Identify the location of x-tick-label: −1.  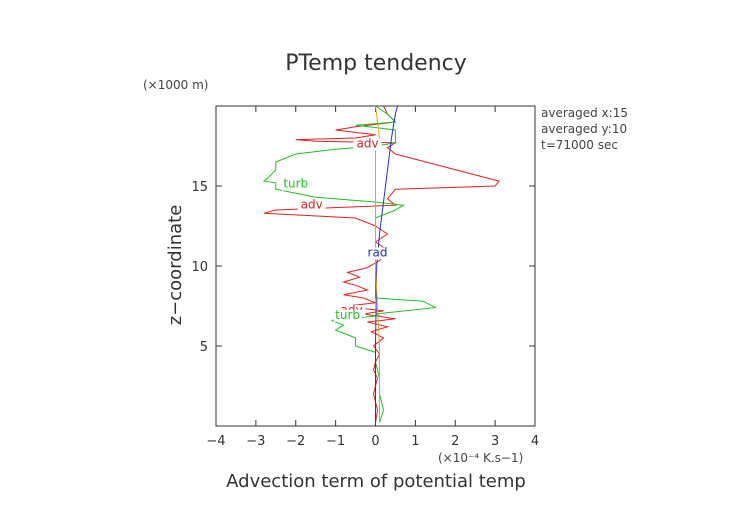
(335, 441).